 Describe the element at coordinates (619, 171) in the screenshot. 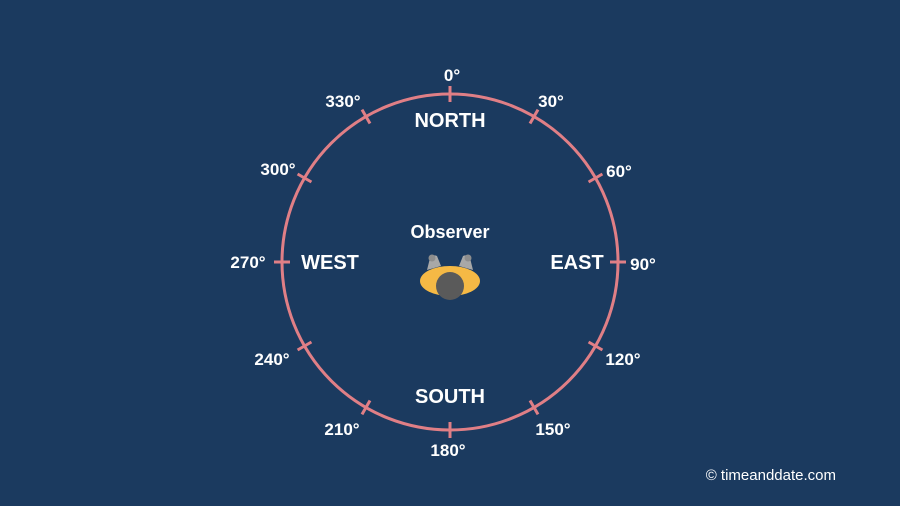

I see `degree-label-60: 60°` at that location.